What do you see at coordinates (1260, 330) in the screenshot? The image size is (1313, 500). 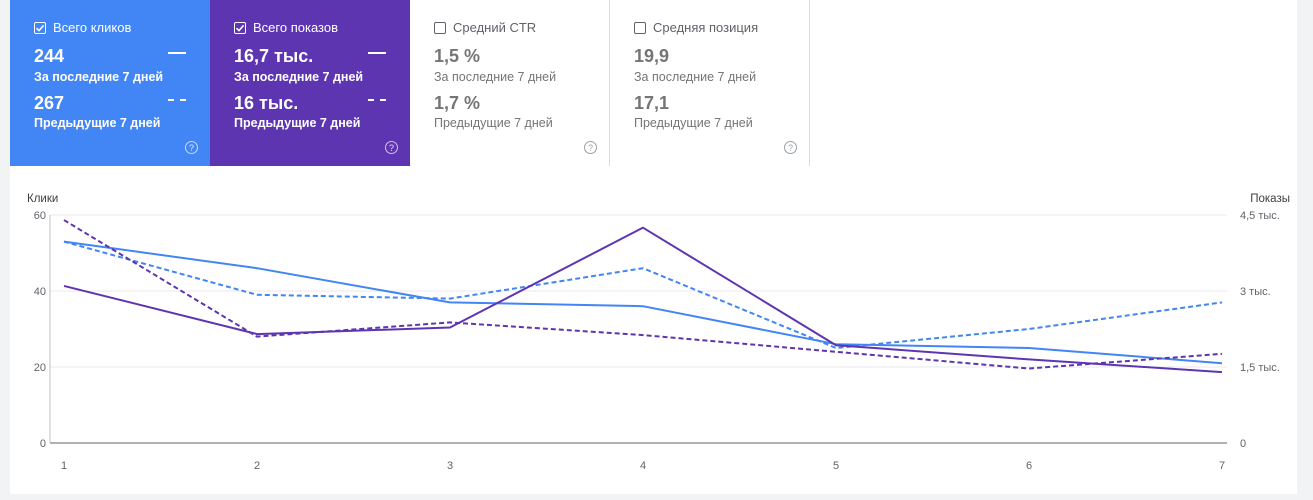 I see `right-axis-ticks: 4,5 тыс. 3 тыс. 1,5 тыс. 0` at bounding box center [1260, 330].